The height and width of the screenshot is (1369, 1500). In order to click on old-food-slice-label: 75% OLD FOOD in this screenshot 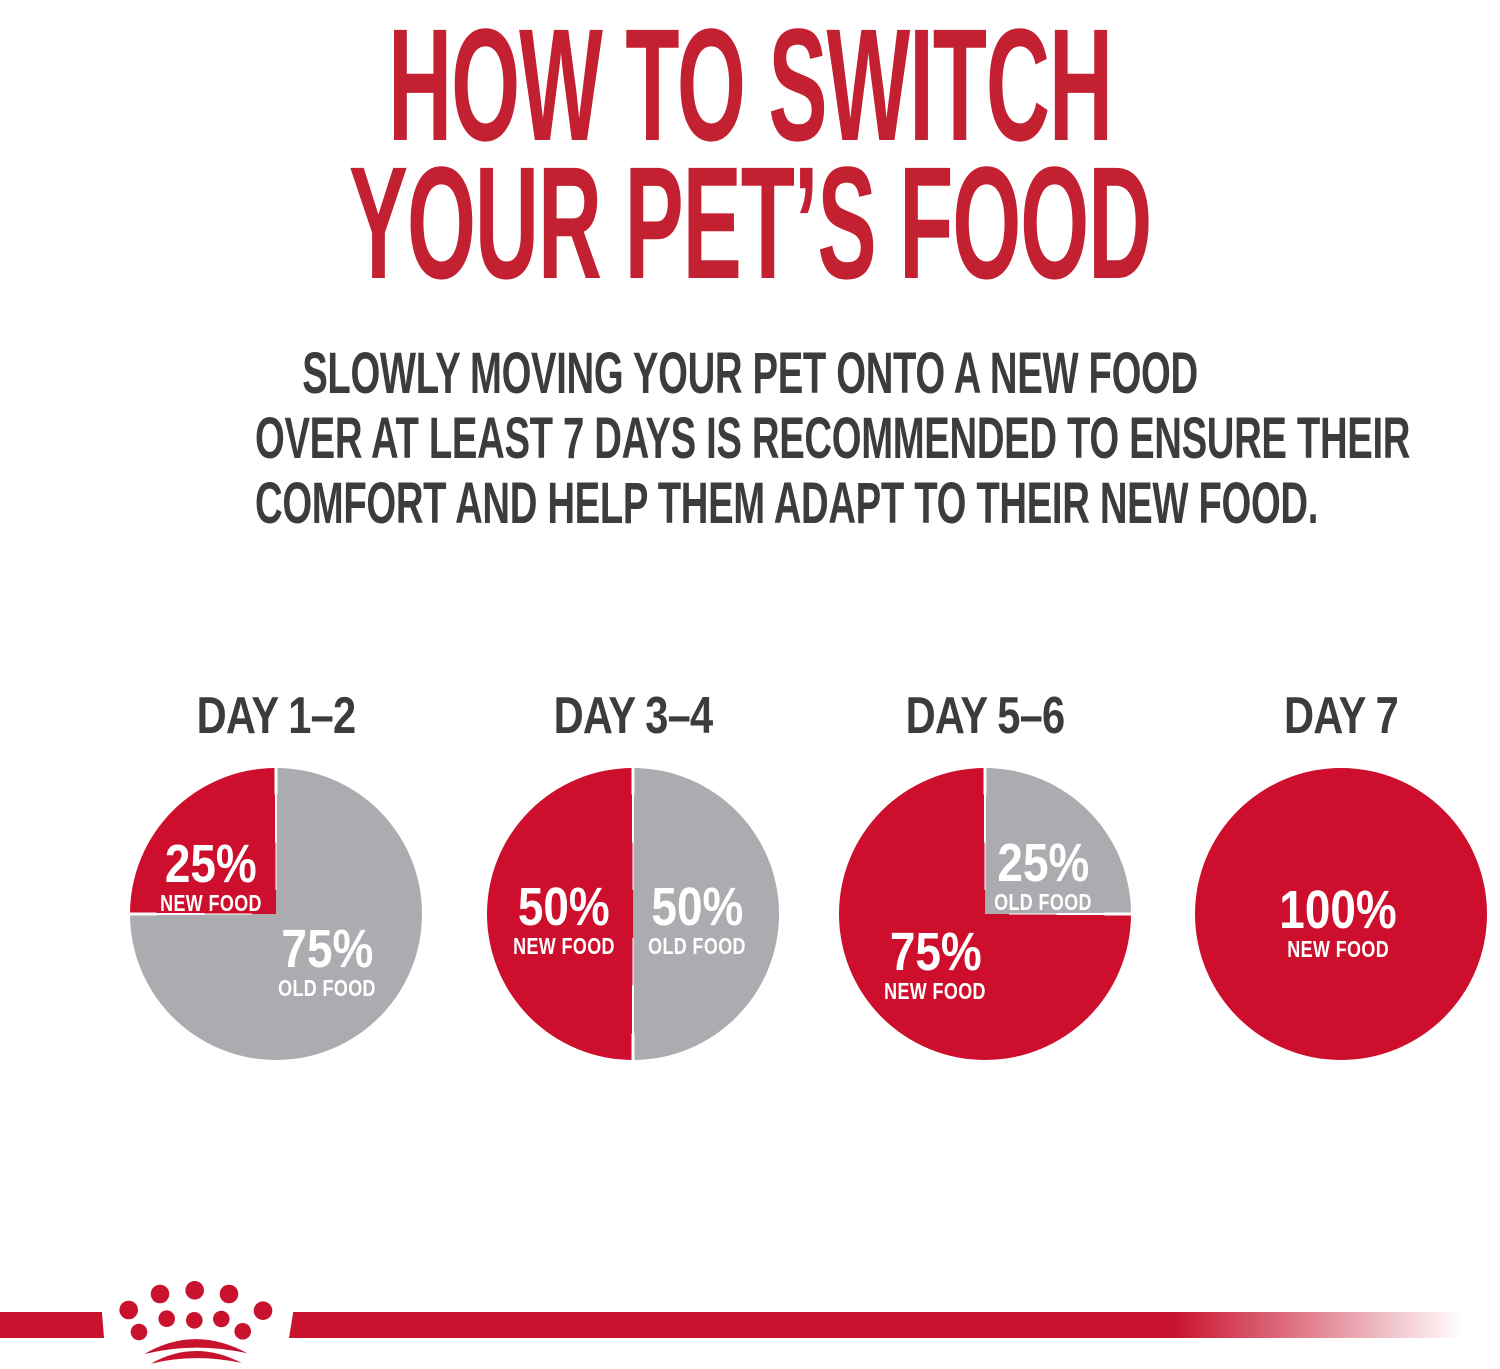, I will do `click(326, 960)`.